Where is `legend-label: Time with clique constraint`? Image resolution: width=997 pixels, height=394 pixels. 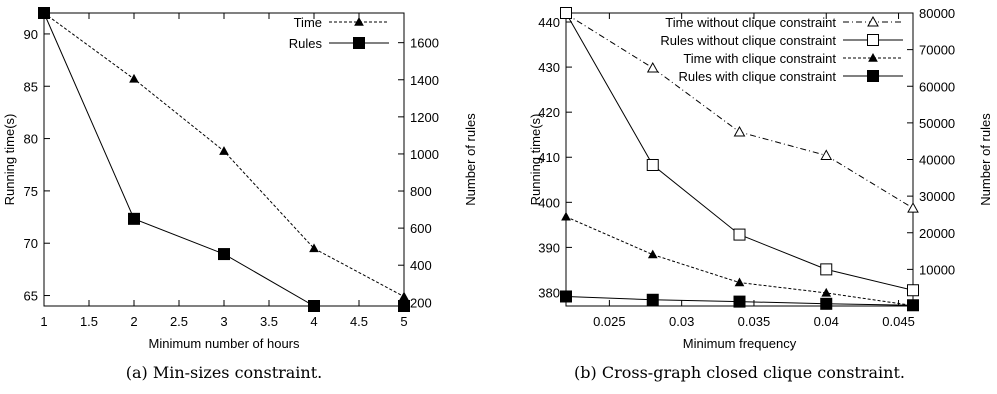 legend-label: Time with clique constraint is located at coordinates (759, 58).